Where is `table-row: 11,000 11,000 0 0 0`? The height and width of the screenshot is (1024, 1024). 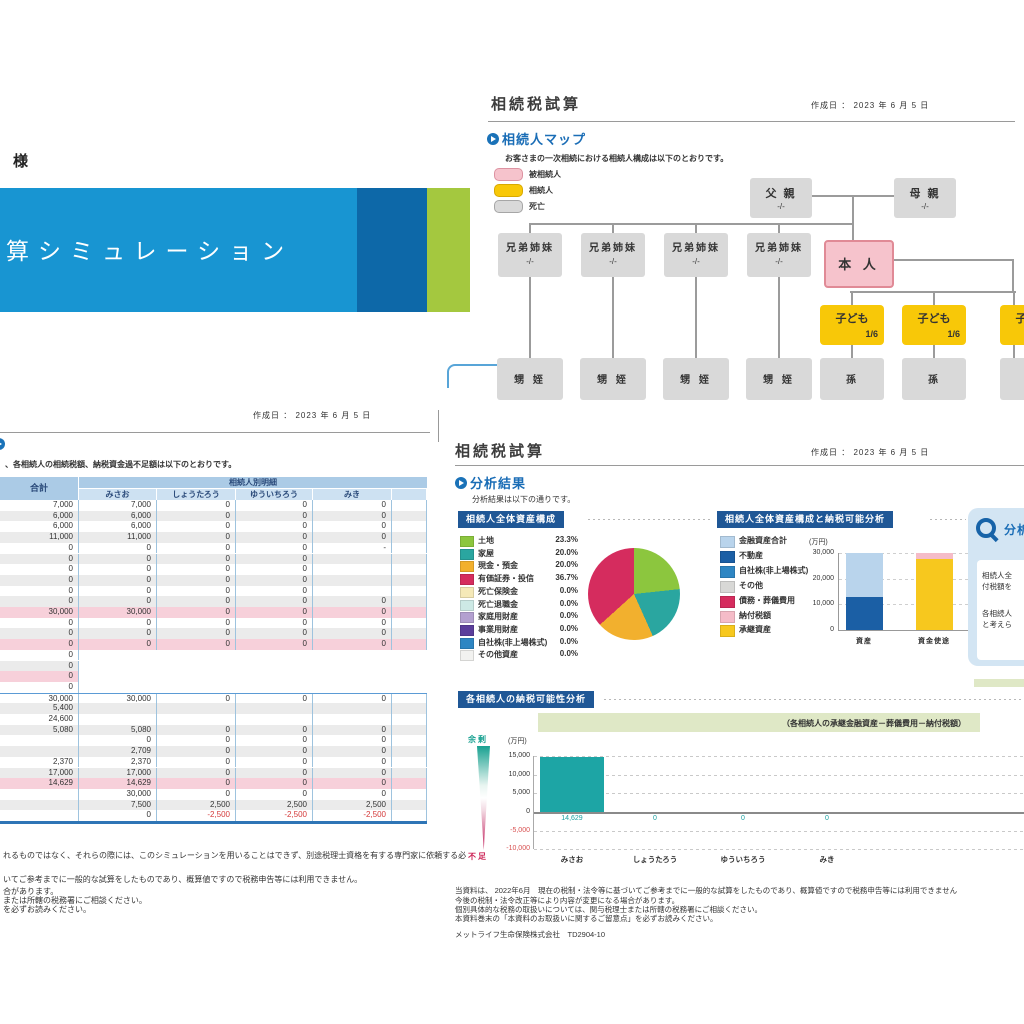
table-row: 11,000 11,000 0 0 0 is located at coordinates (213, 537).